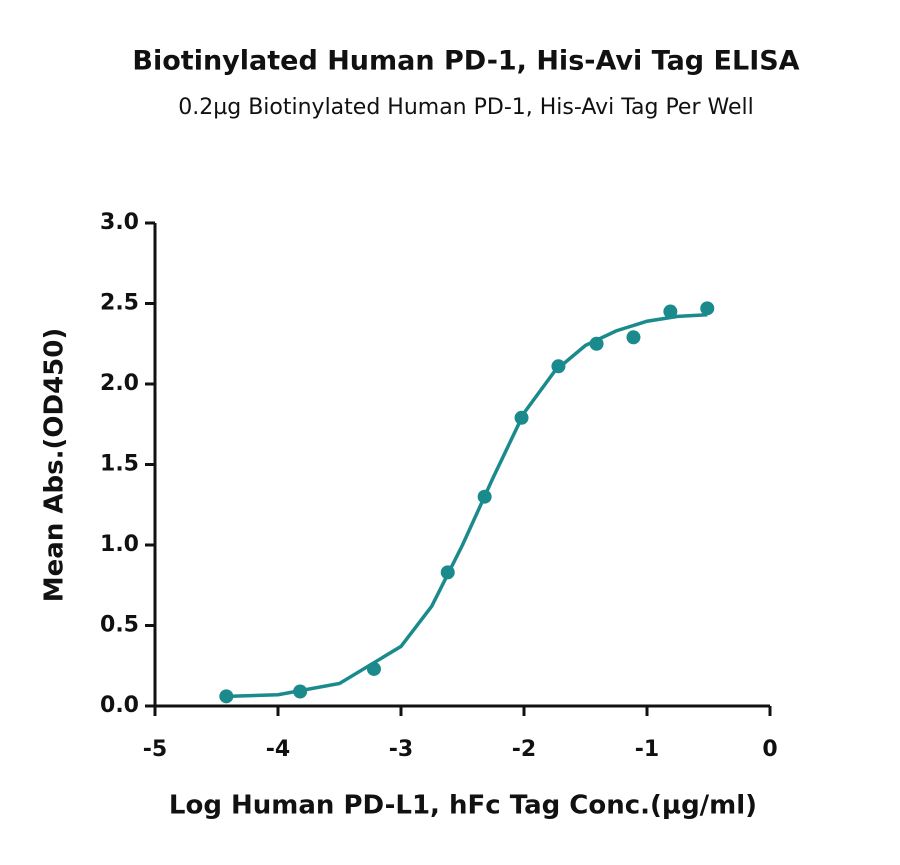 The height and width of the screenshot is (865, 900). What do you see at coordinates (278, 749) in the screenshot?
I see `x-tick-label: -4` at bounding box center [278, 749].